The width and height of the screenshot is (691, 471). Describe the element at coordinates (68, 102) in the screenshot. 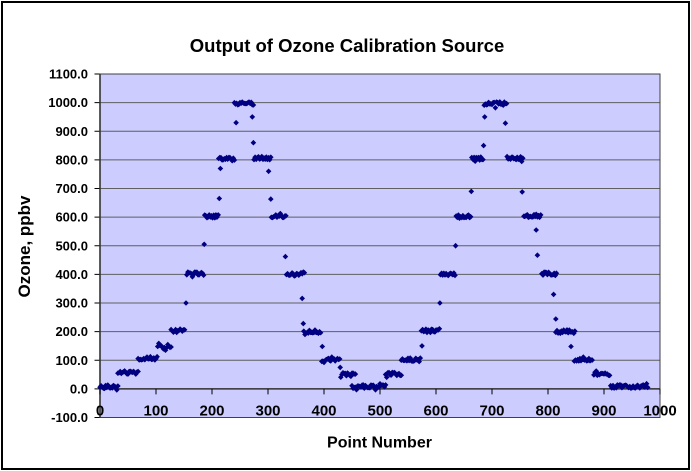

I see `svg-text: 1000.0` at that location.